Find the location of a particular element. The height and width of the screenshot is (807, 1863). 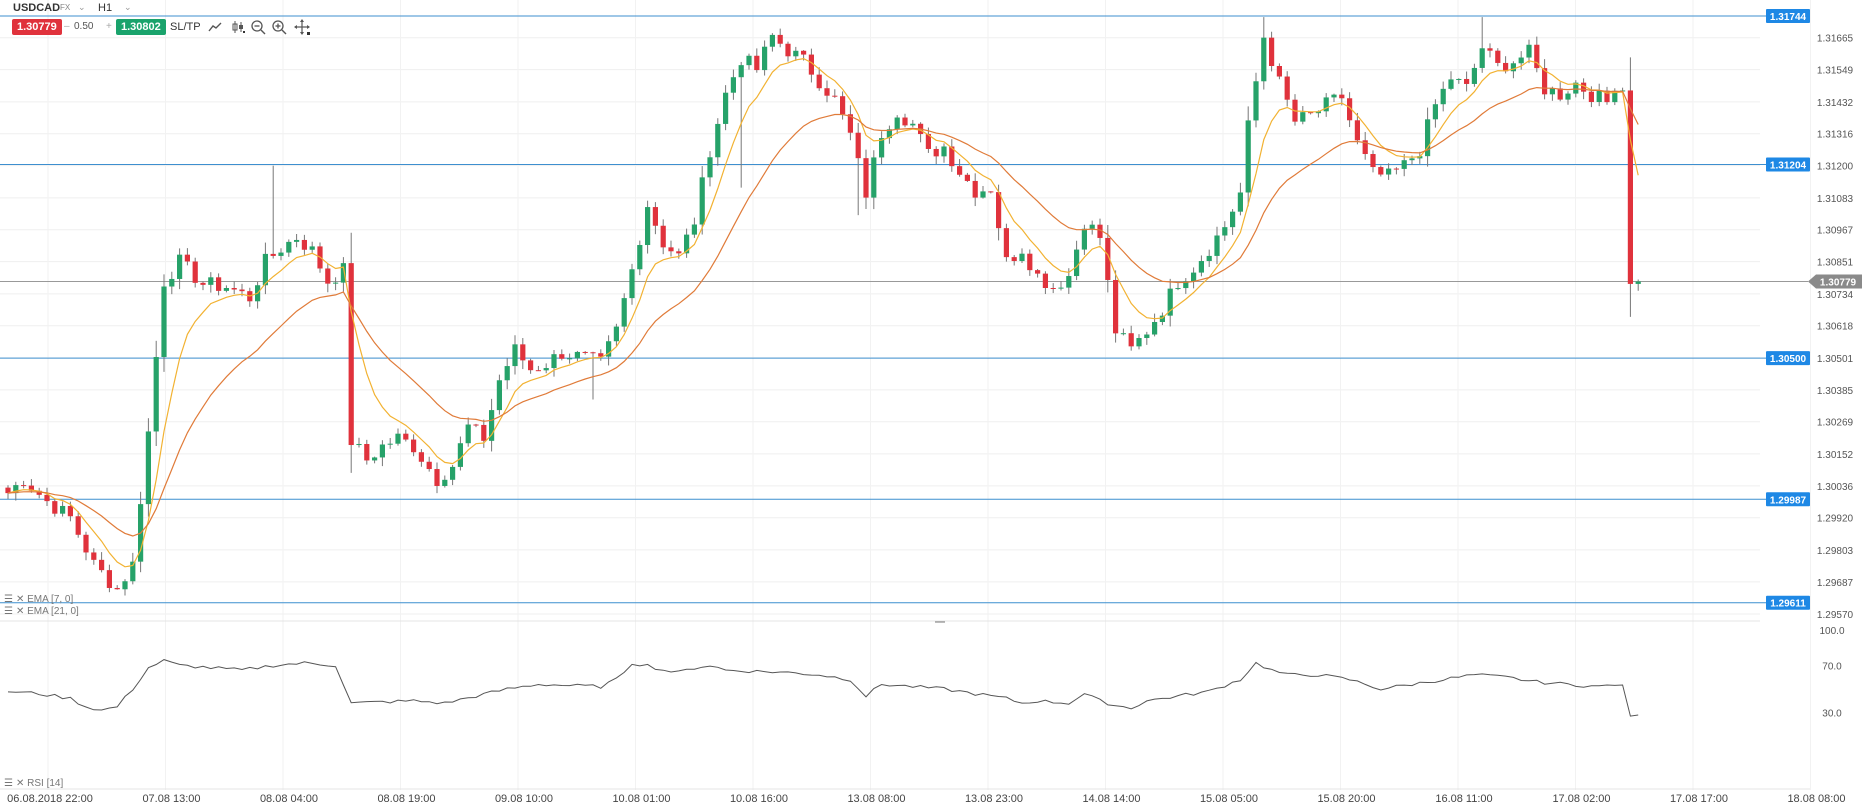

price-tick-label: 1.30501 is located at coordinates (1835, 359).